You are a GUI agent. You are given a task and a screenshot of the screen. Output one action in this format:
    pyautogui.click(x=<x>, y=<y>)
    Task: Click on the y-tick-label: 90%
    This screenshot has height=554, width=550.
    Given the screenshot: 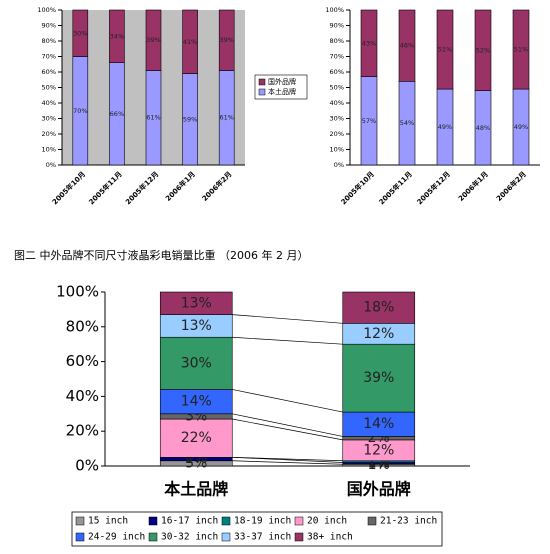 What is the action you would take?
    pyautogui.click(x=337, y=26)
    